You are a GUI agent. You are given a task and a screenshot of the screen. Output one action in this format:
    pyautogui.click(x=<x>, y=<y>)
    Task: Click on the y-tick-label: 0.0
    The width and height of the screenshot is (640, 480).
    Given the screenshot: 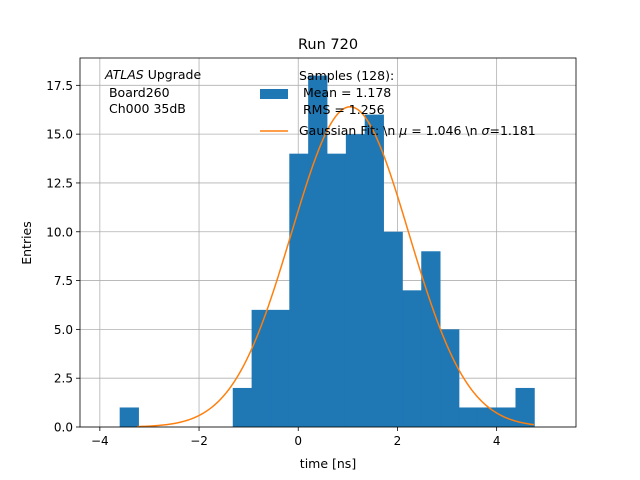 What is the action you would take?
    pyautogui.click(x=63, y=428)
    